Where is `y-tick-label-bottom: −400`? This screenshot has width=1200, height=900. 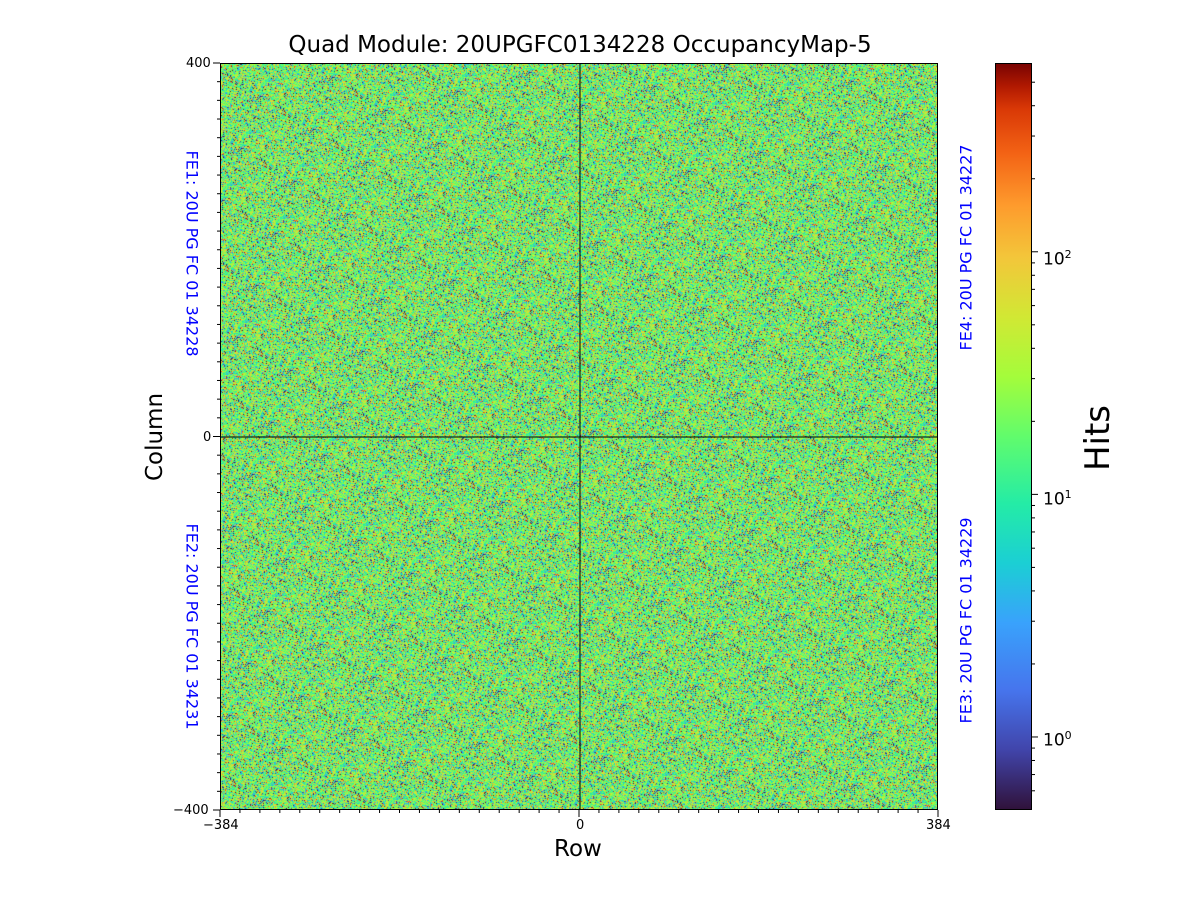
y-tick-label-bottom: −400 is located at coordinates (191, 810).